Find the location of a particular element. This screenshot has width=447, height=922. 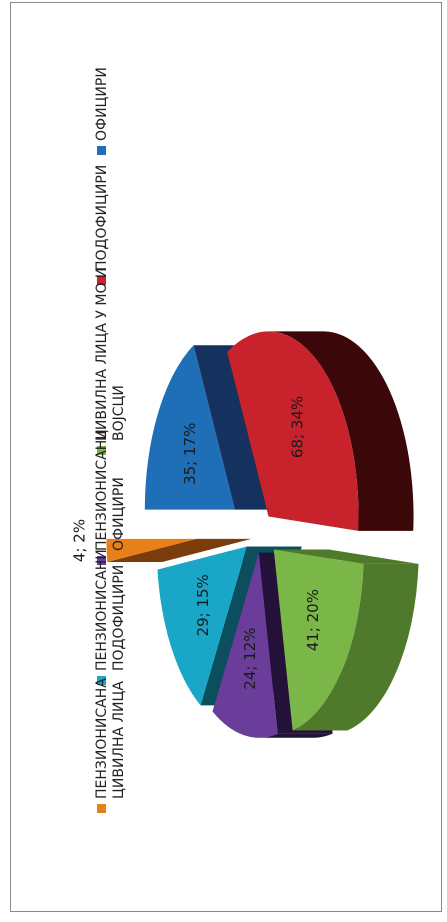

data-label-0: 35; 17% is located at coordinates (190, 454).